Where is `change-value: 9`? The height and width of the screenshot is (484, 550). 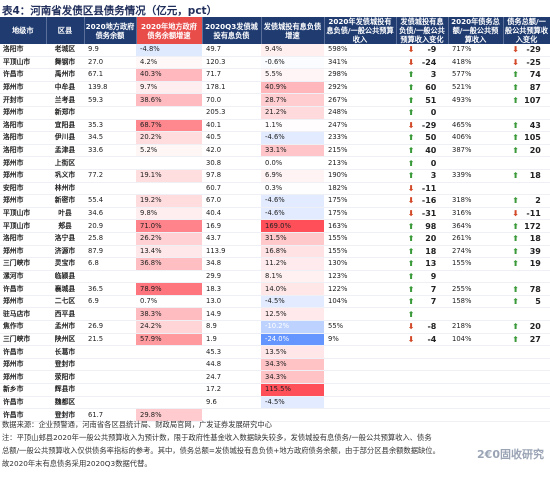
change-value: 9 is located at coordinates (433, 276).